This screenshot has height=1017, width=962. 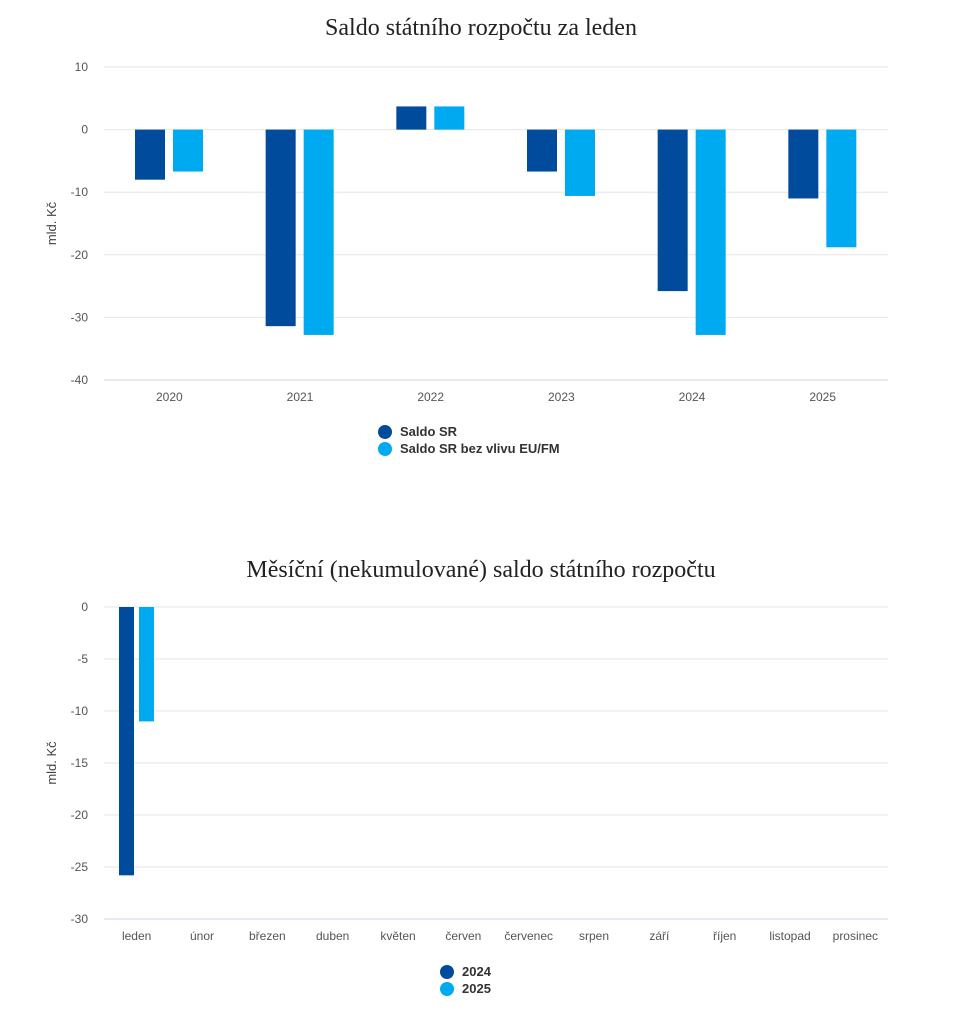 What do you see at coordinates (332, 936) in the screenshot?
I see `x-tick-label: duben` at bounding box center [332, 936].